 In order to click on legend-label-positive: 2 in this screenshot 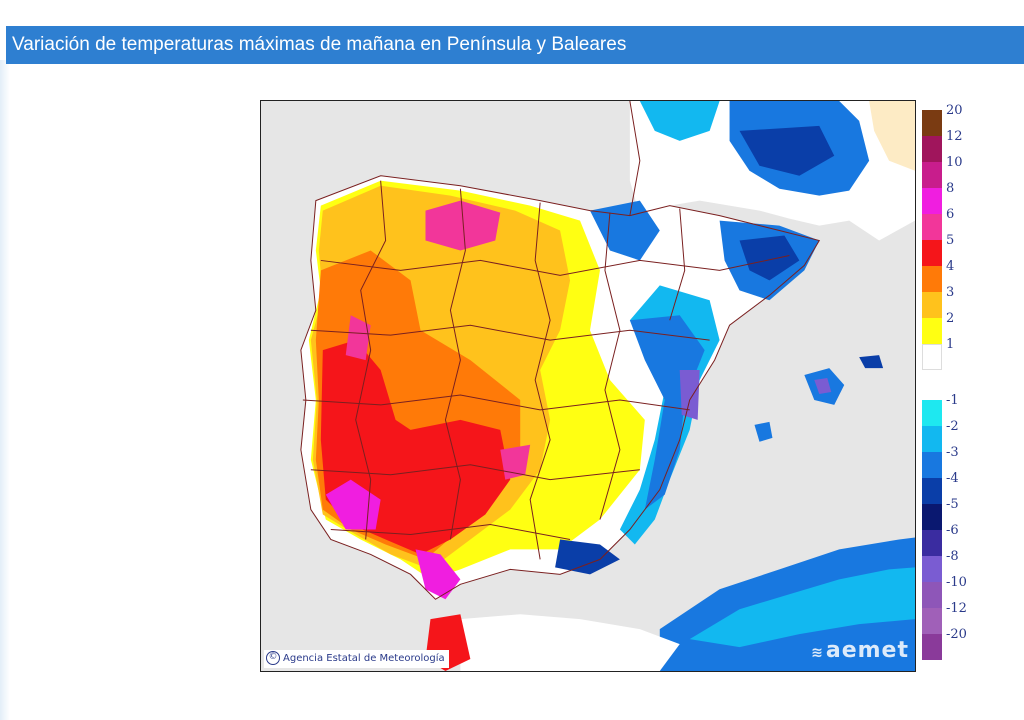, I will do `click(950, 318)`.